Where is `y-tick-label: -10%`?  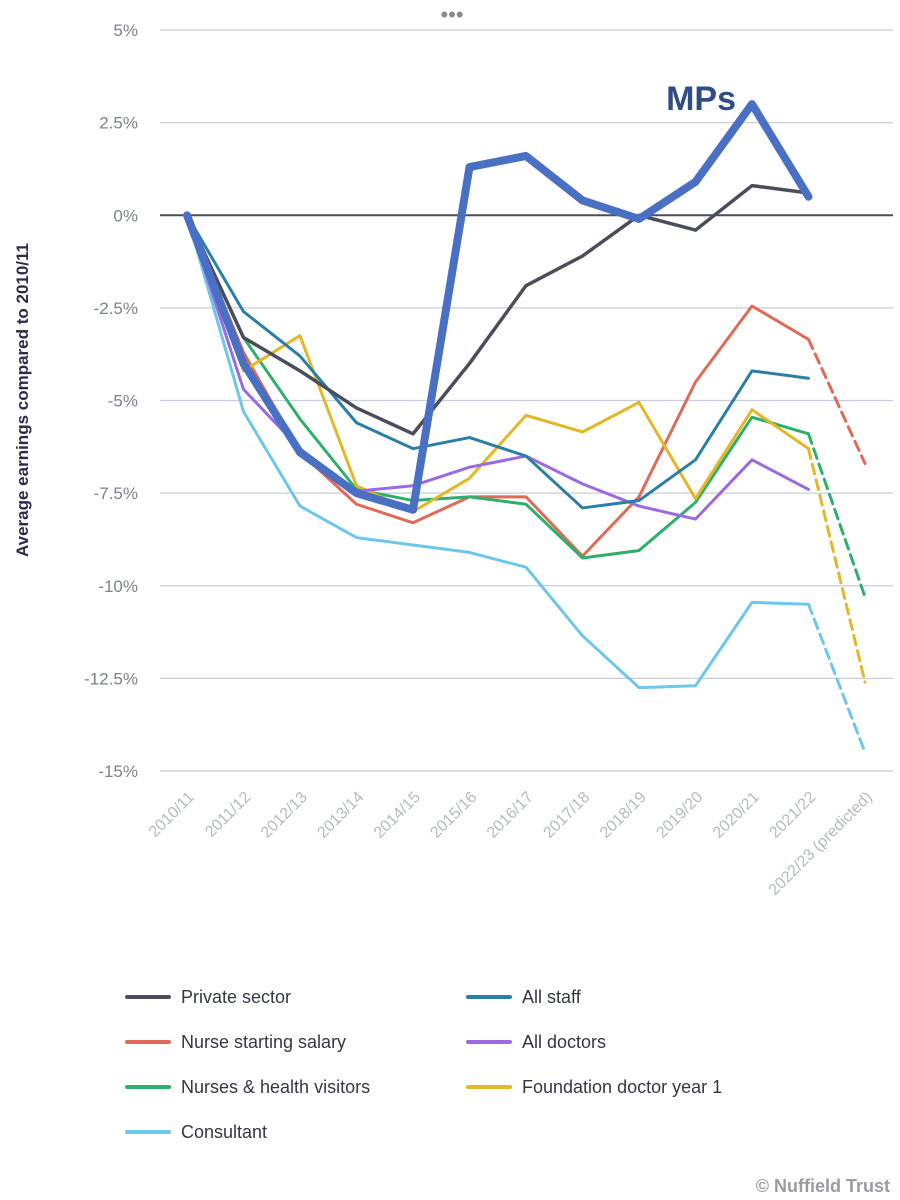 y-tick-label: -10% is located at coordinates (118, 586).